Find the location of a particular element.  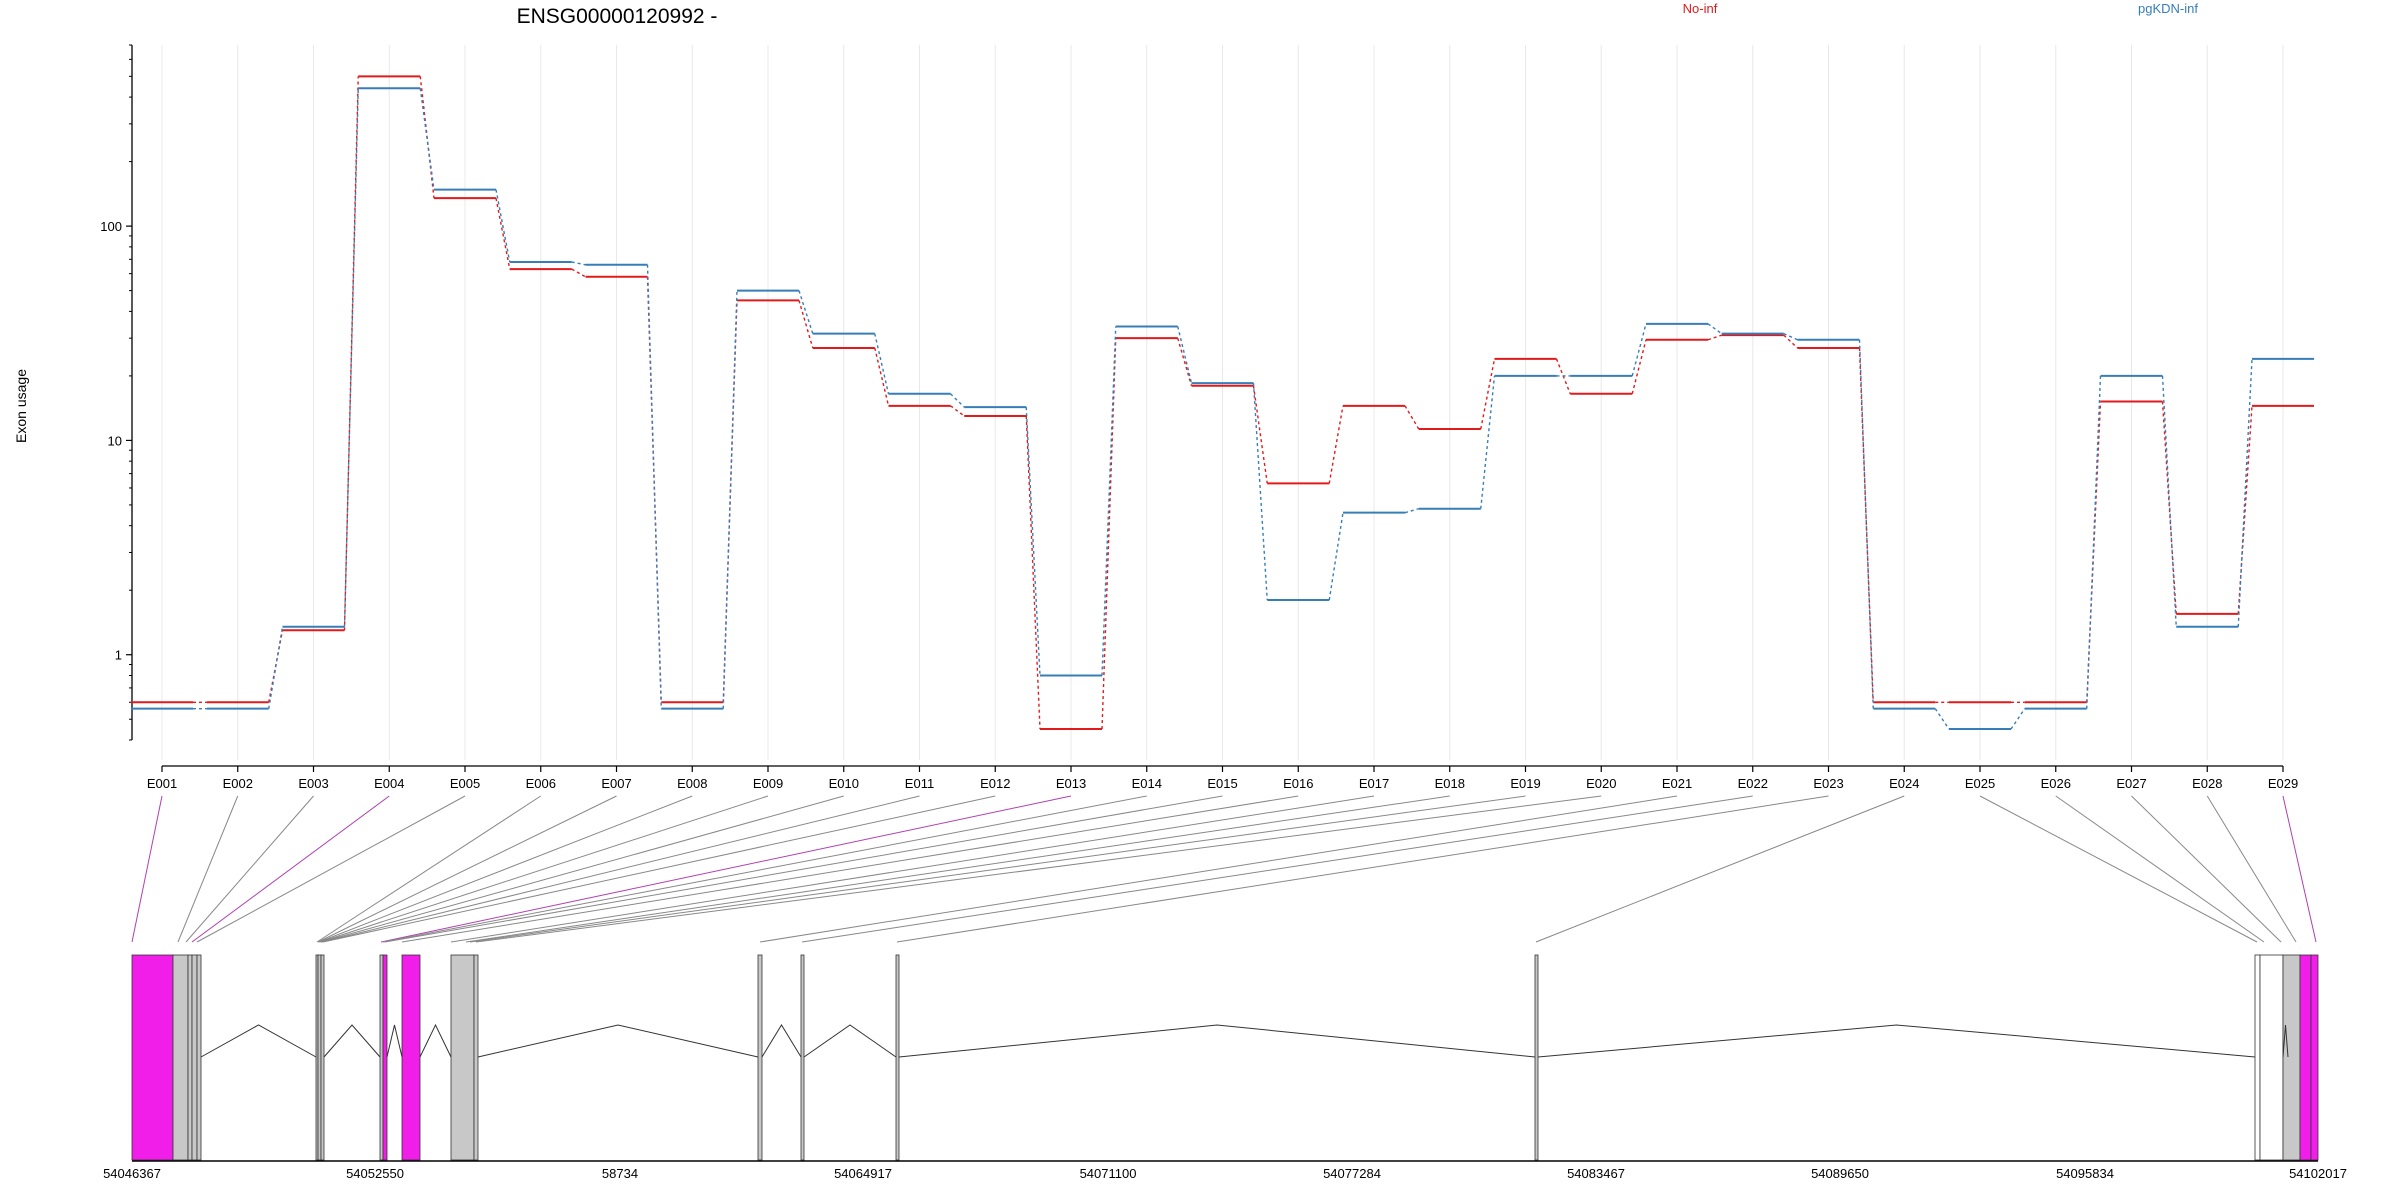

x-tick-label: E009 is located at coordinates (768, 783).